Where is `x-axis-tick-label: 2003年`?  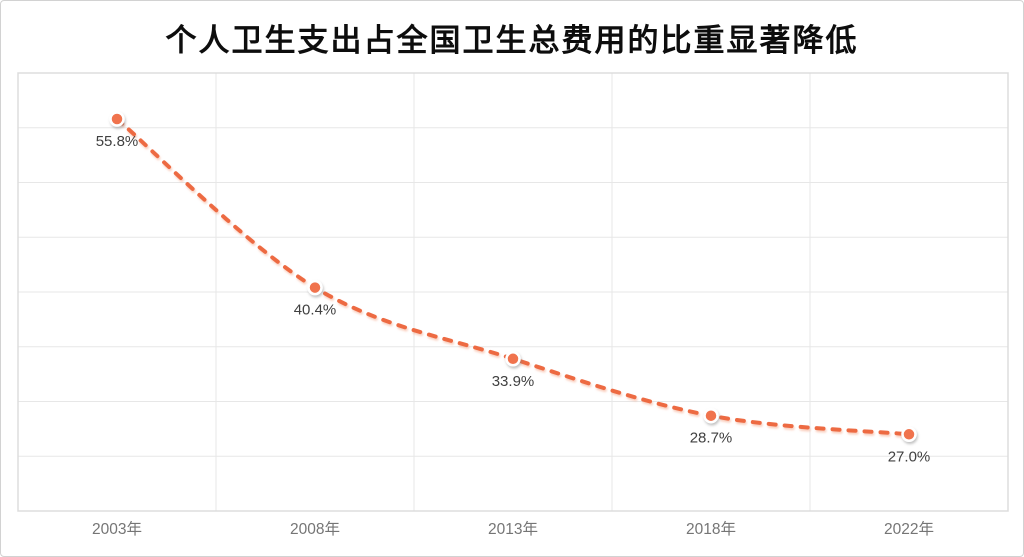 x-axis-tick-label: 2003年 is located at coordinates (117, 529).